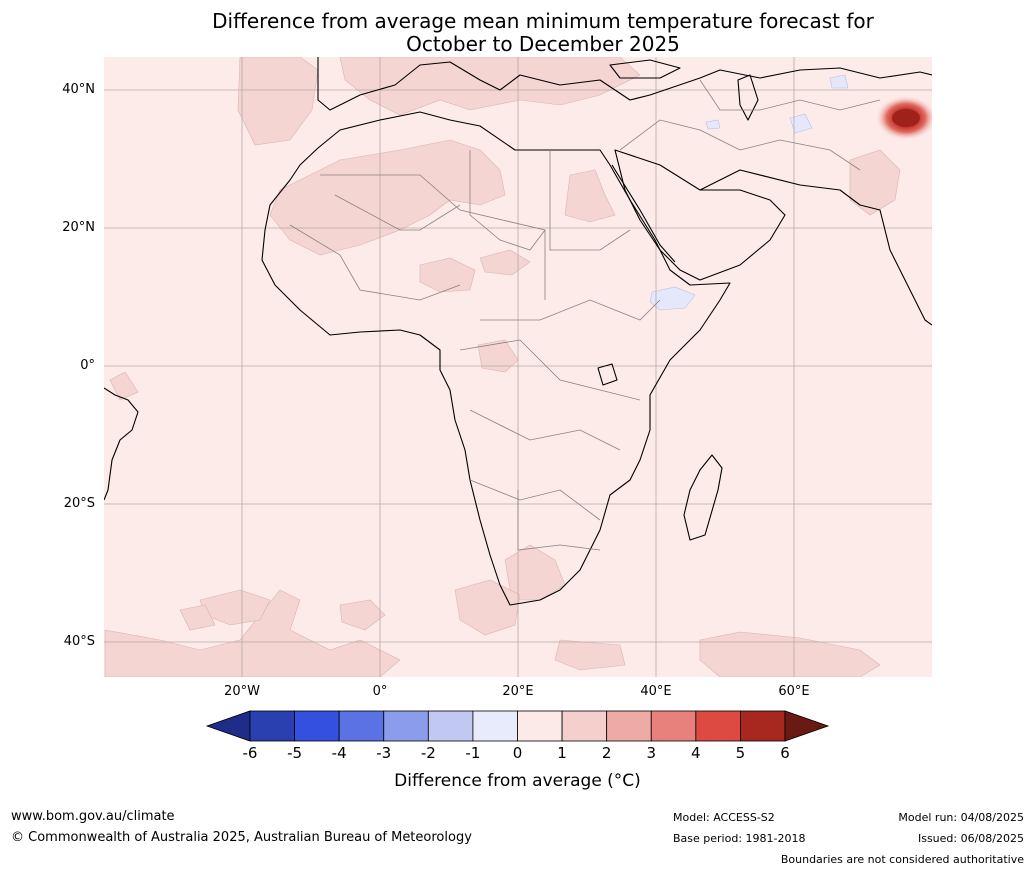 The height and width of the screenshot is (873, 1035). Describe the element at coordinates (961, 817) in the screenshot. I see `model-run-date: Model run: 04/08/2025` at that location.